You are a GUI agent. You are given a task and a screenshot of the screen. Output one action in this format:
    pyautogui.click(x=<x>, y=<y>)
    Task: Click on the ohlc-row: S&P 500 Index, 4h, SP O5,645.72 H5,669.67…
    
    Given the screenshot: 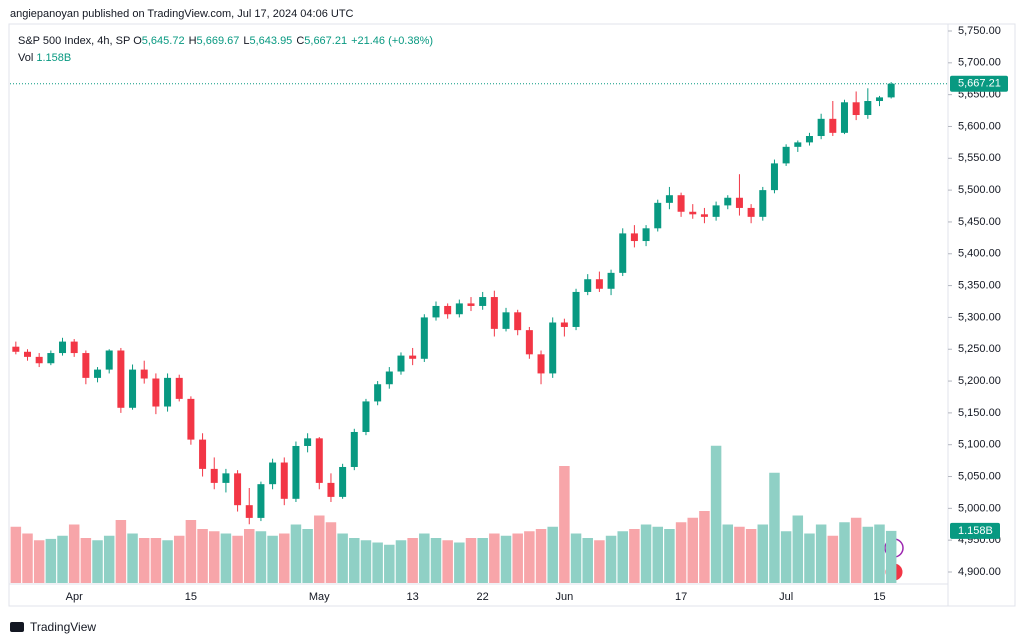 What is the action you would take?
    pyautogui.click(x=227, y=41)
    